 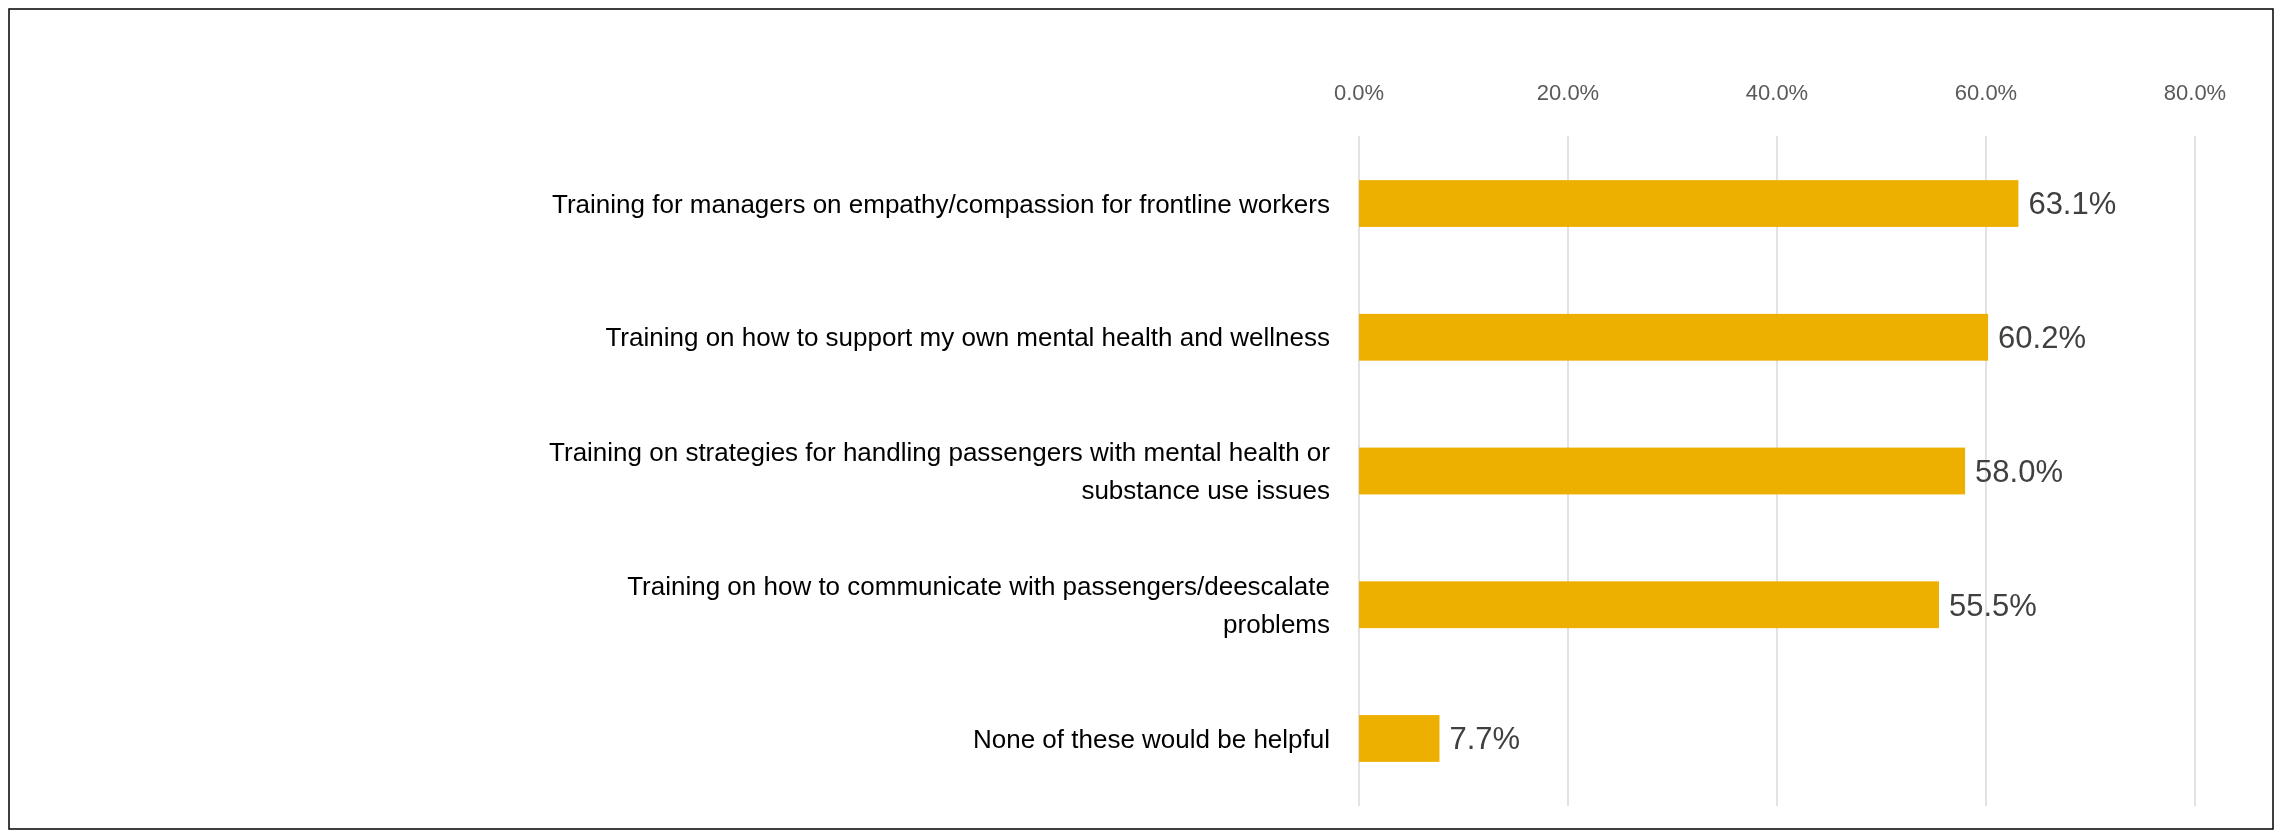 What do you see at coordinates (1992, 605) in the screenshot?
I see `data-label: 55.5%` at bounding box center [1992, 605].